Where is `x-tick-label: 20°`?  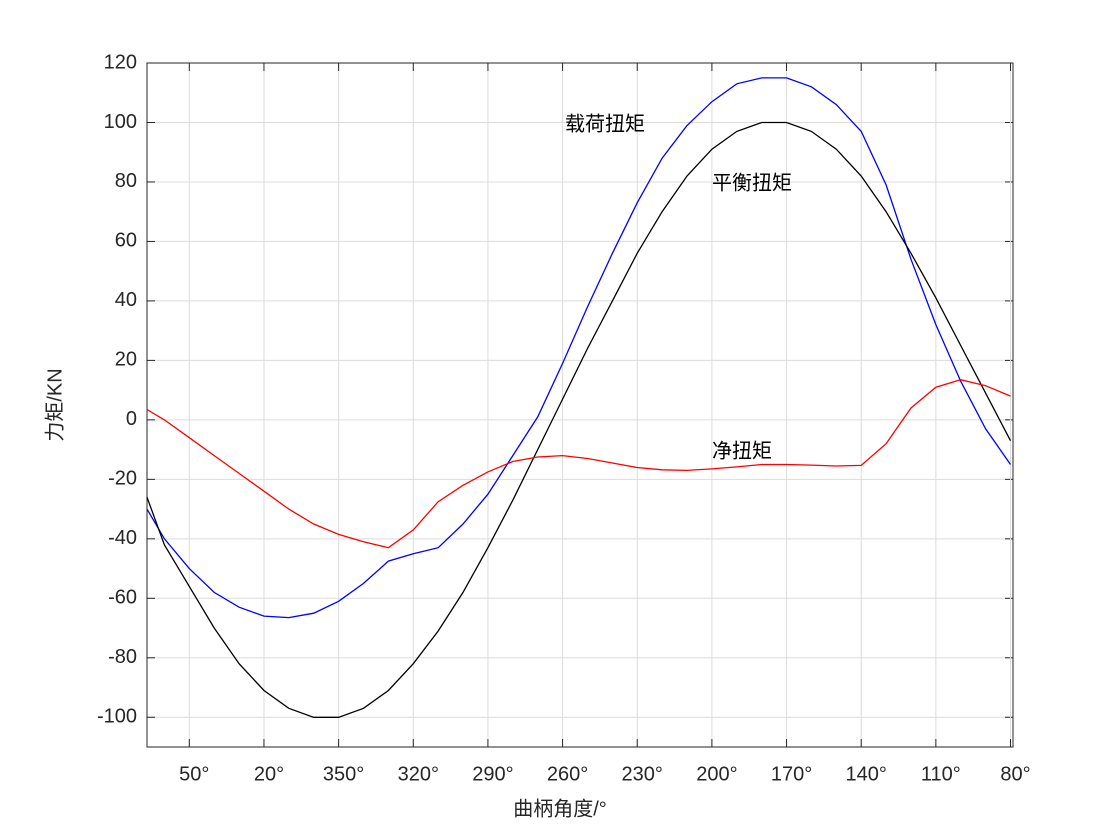
x-tick-label: 20° is located at coordinates (269, 774).